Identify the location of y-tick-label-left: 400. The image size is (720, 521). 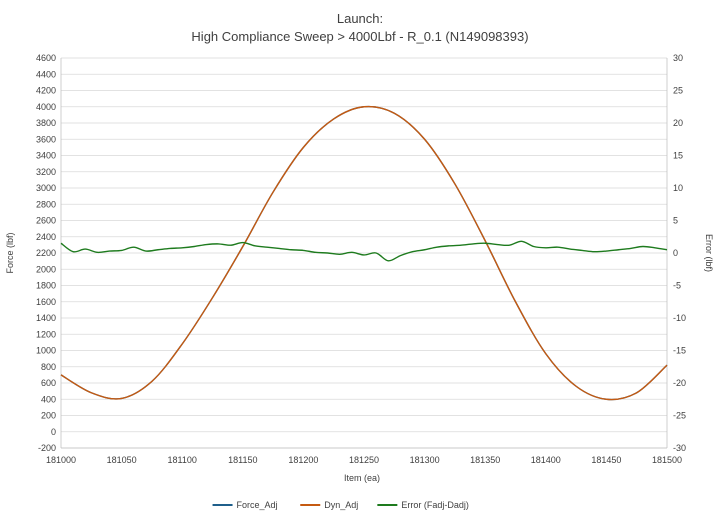
(48, 399).